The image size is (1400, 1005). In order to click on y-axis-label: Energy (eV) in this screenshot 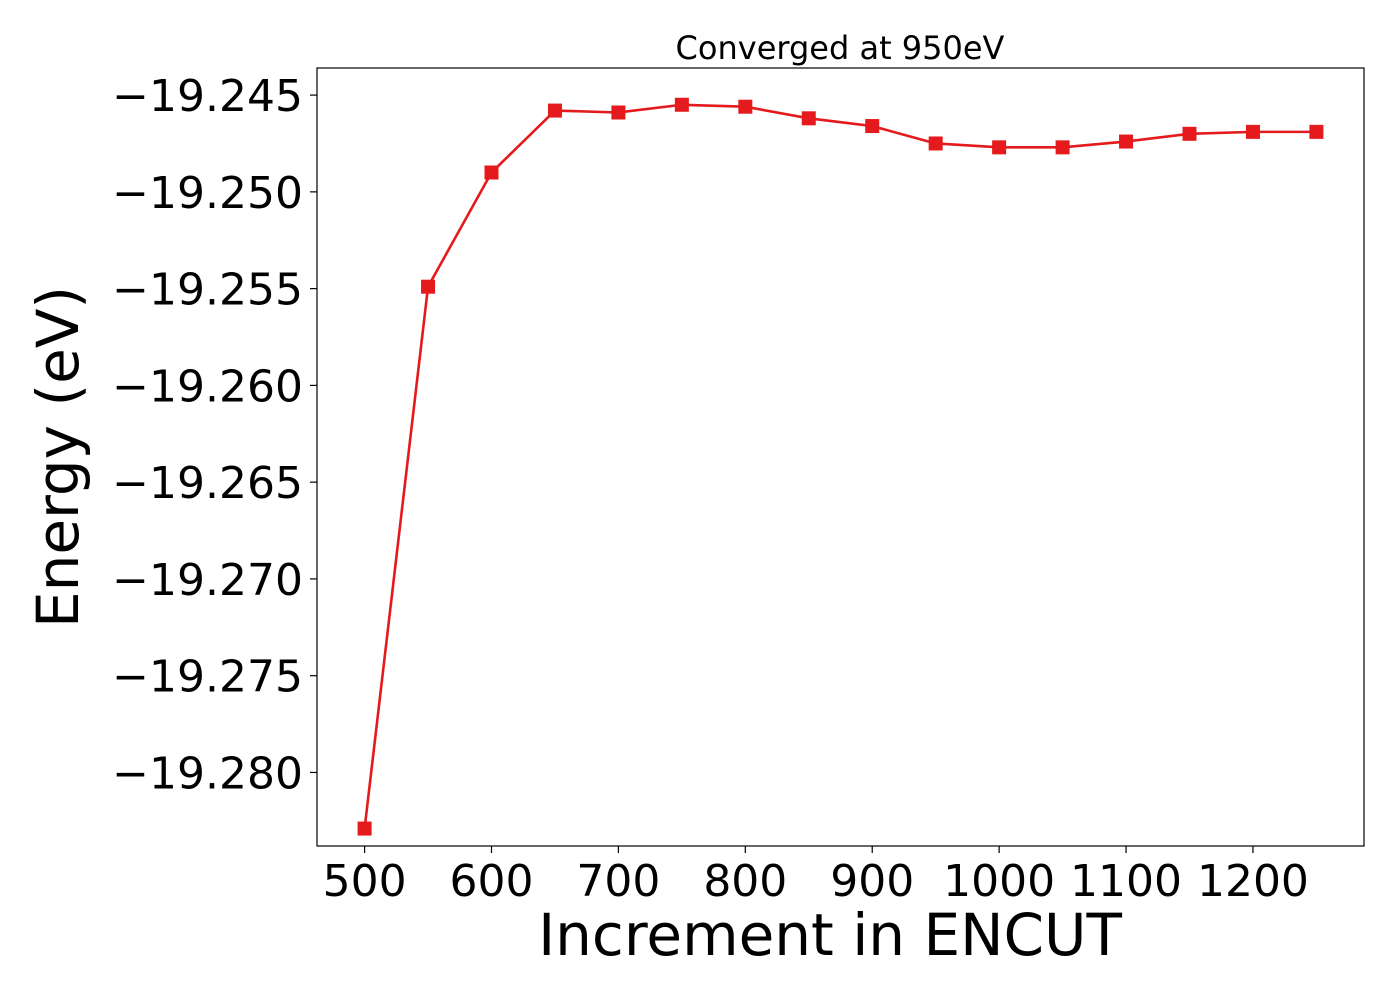, I will do `click(58, 457)`.